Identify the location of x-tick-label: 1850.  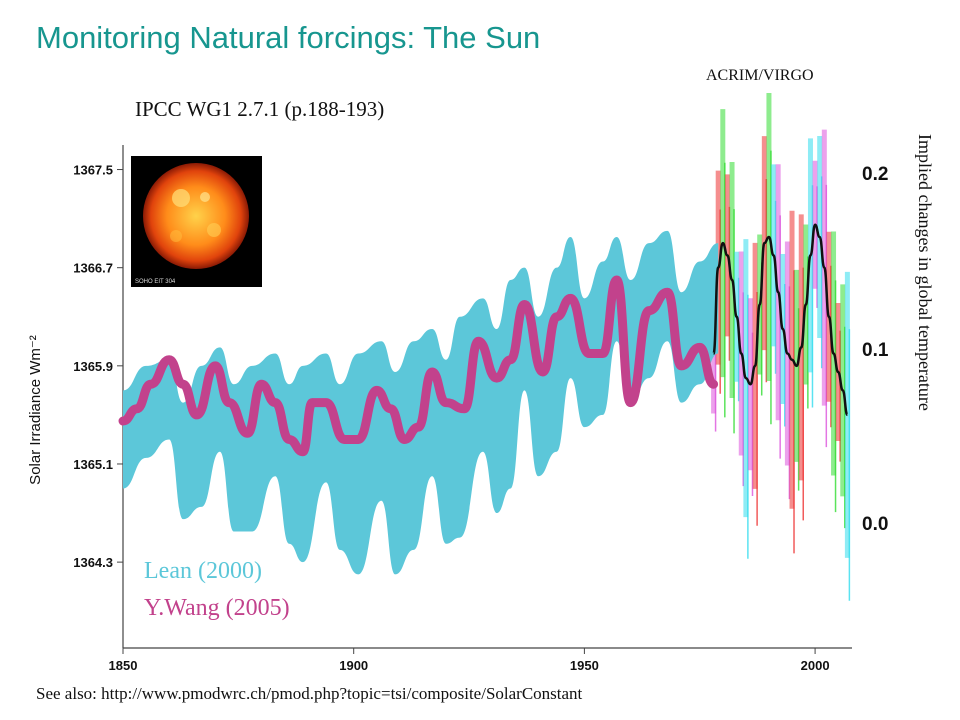
(123, 665).